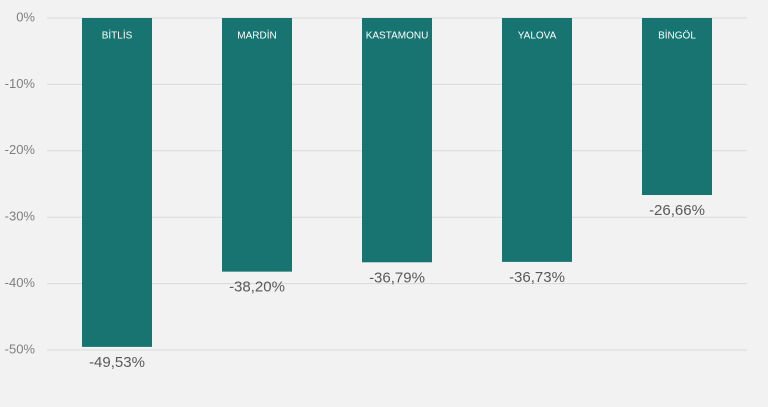  What do you see at coordinates (677, 35) in the screenshot?
I see `category-label: BİNGÖL` at bounding box center [677, 35].